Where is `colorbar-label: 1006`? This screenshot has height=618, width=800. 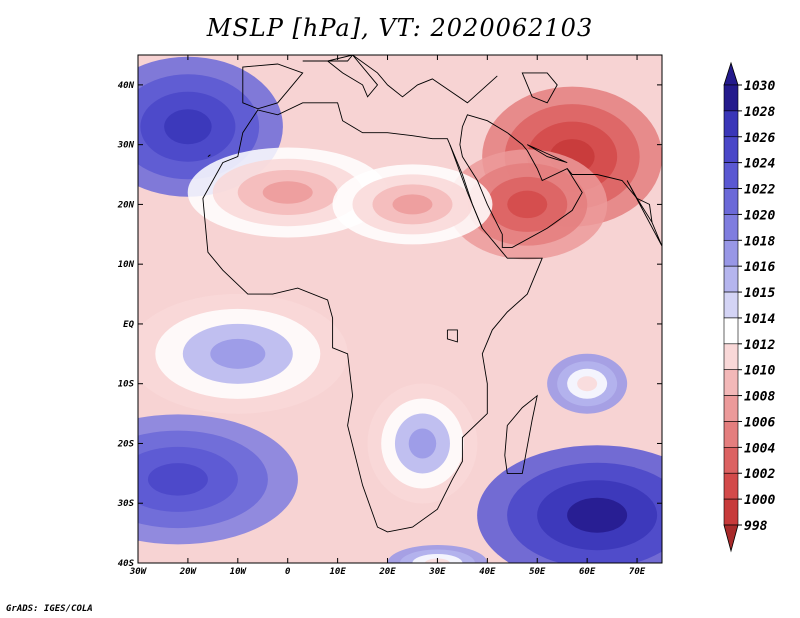 colorbar-label: 1006 is located at coordinates (759, 422).